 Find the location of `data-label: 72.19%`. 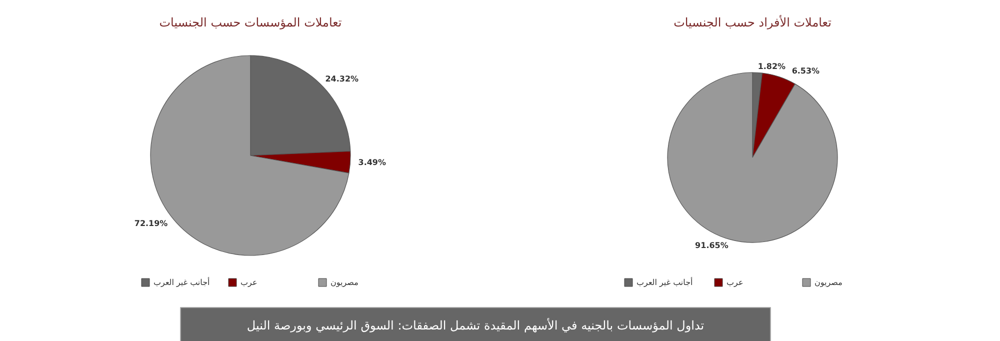

data-label: 72.19% is located at coordinates (151, 223).